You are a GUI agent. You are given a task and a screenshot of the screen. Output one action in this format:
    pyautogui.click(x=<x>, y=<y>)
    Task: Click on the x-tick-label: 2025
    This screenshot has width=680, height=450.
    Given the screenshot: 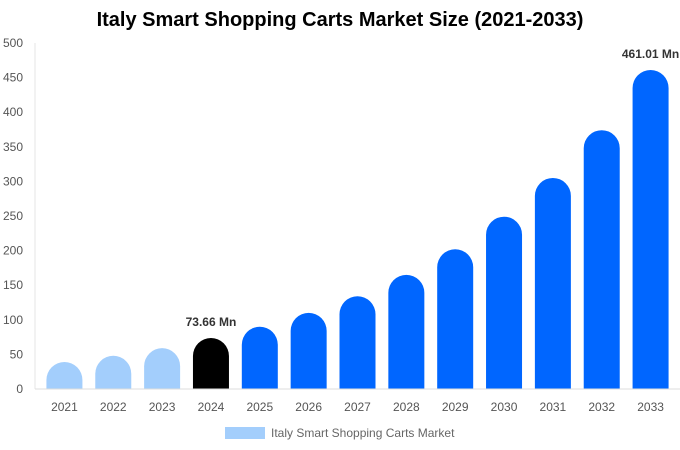 What is the action you would take?
    pyautogui.click(x=259, y=407)
    